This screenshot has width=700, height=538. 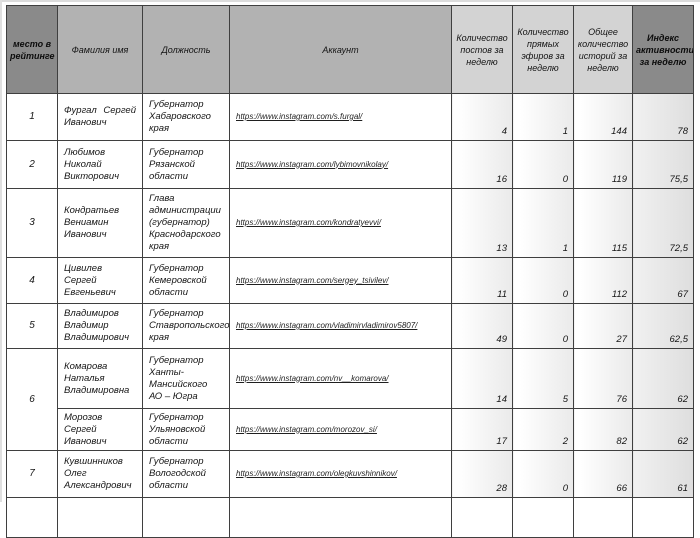 What do you see at coordinates (32, 474) in the screenshot?
I see `rank-cell: 7` at bounding box center [32, 474].